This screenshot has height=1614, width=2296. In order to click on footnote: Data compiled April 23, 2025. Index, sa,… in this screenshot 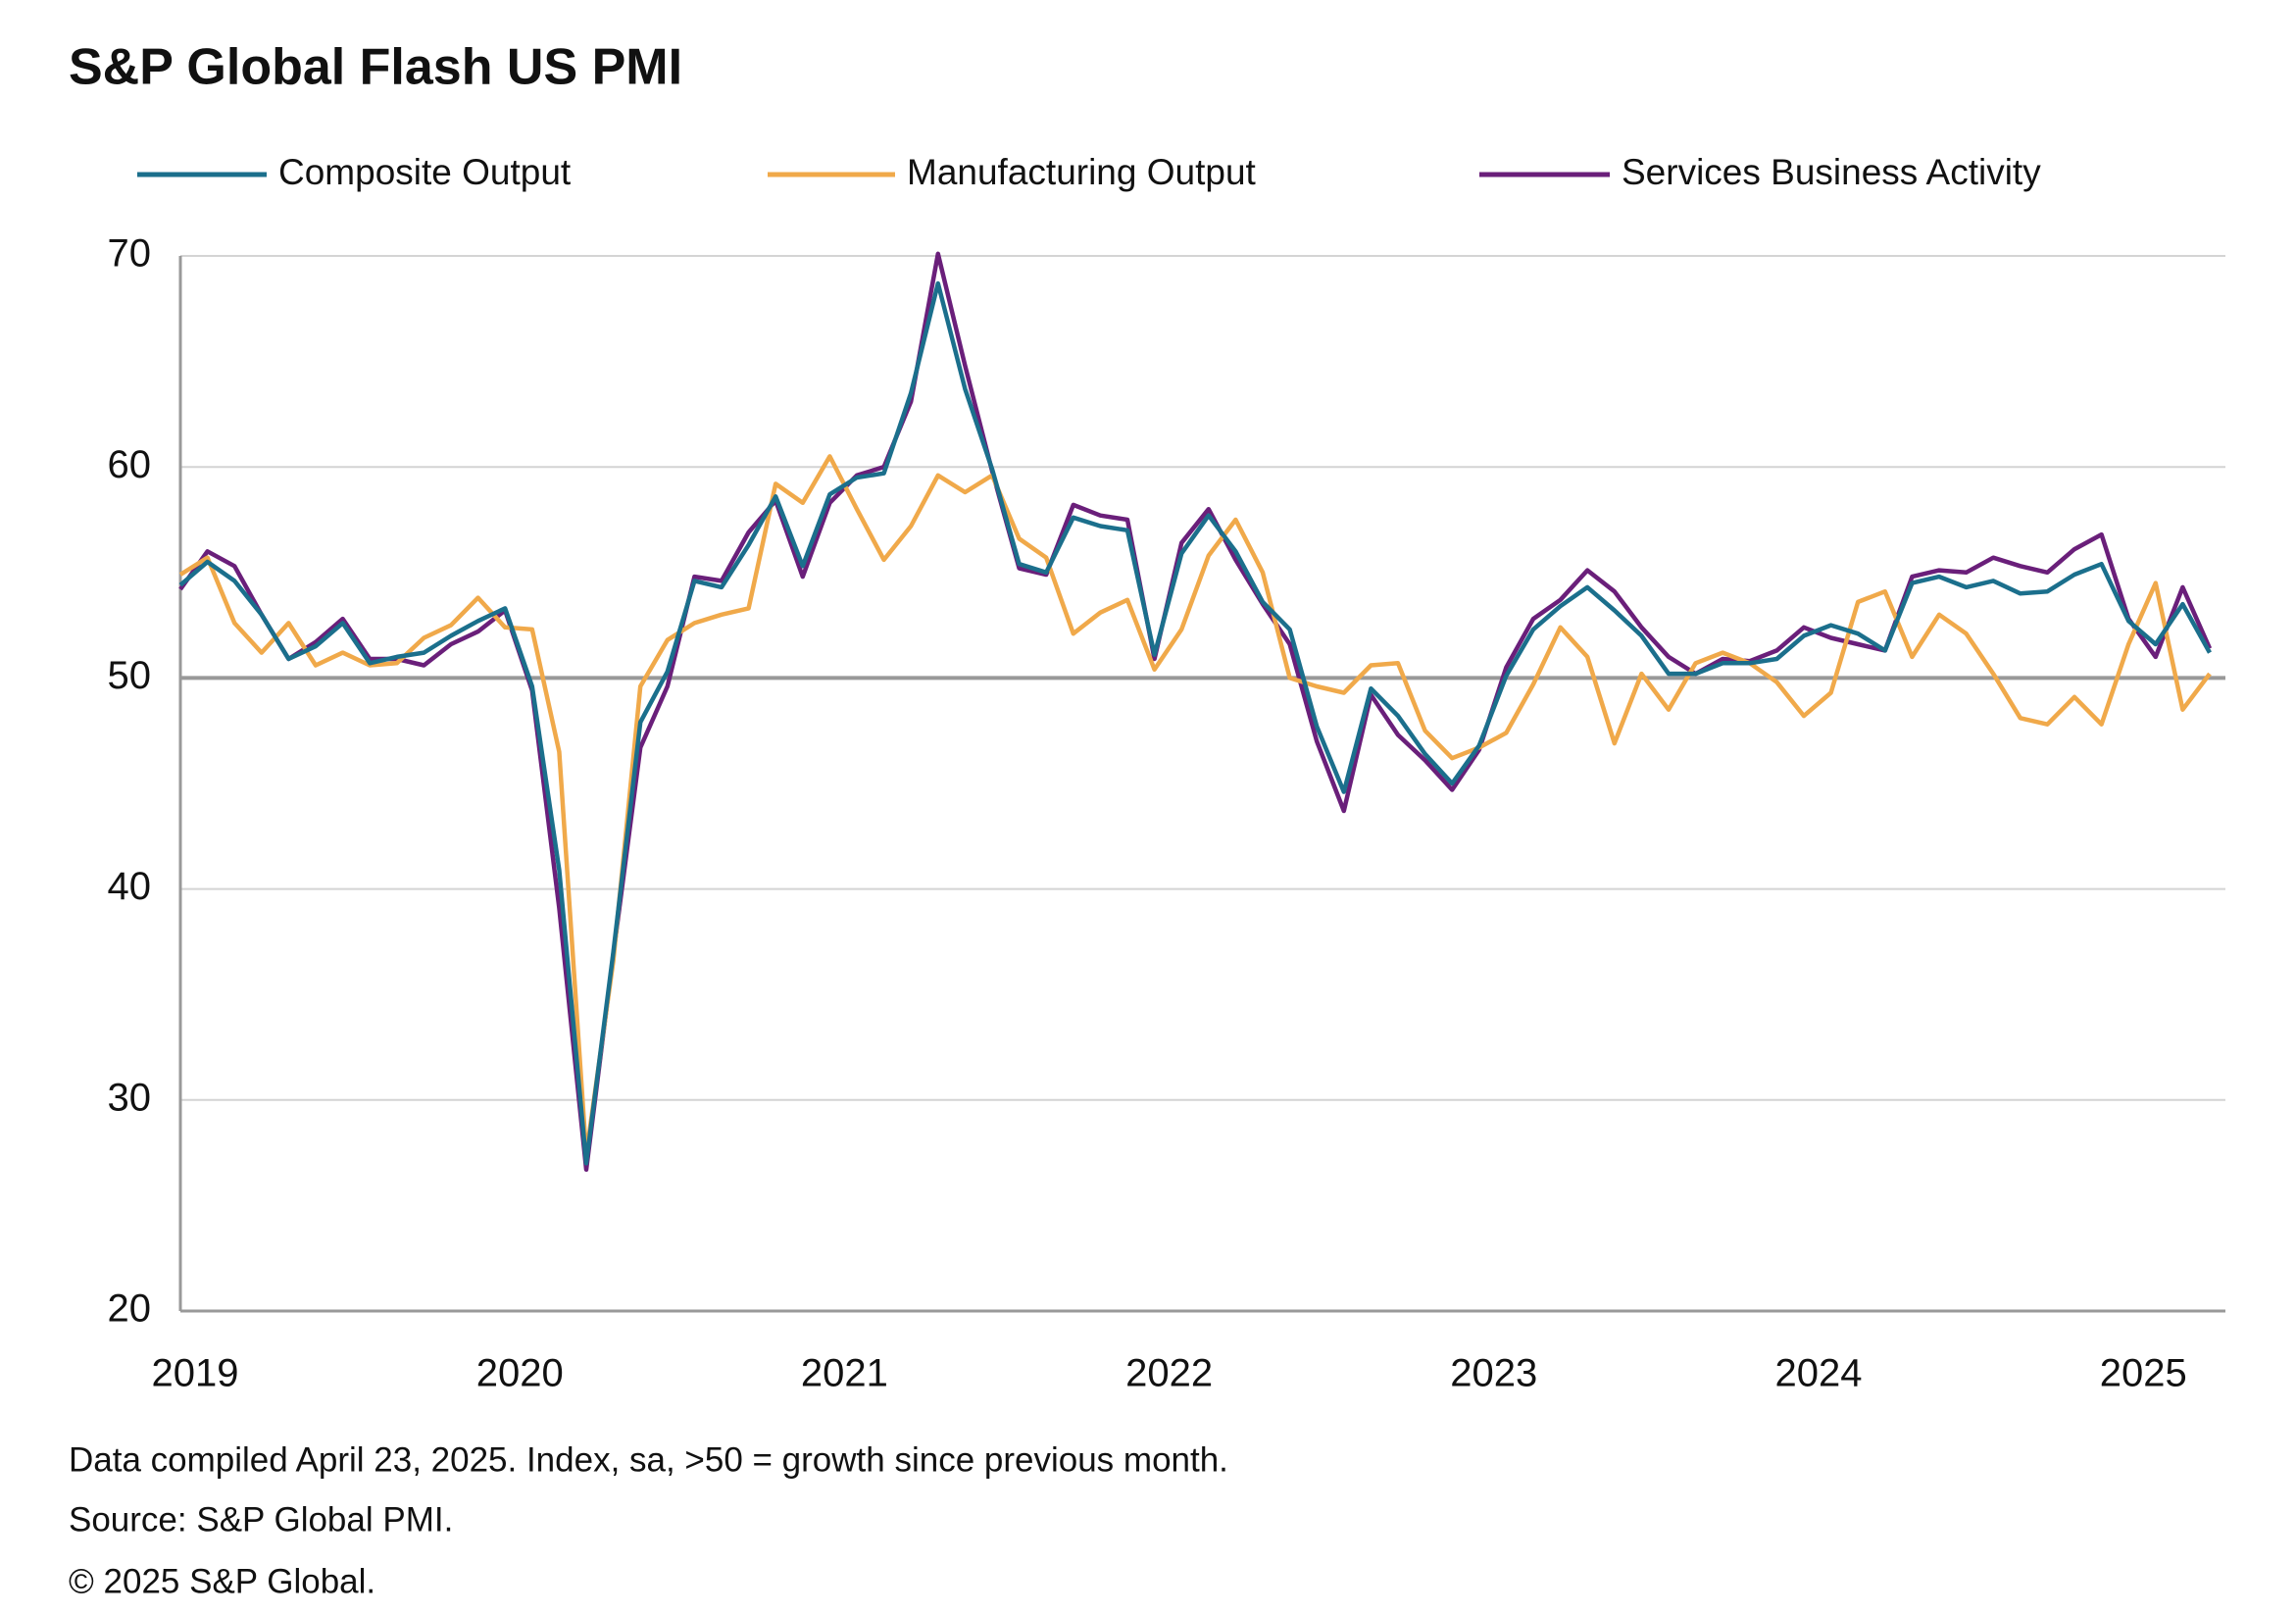, I will do `click(648, 1459)`.